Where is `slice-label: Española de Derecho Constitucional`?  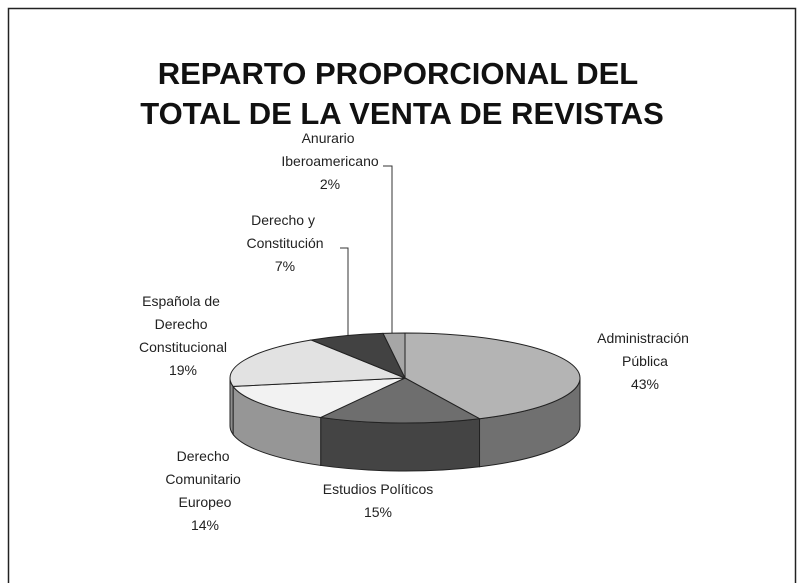 slice-label: Española de Derecho Constitucional is located at coordinates (183, 324).